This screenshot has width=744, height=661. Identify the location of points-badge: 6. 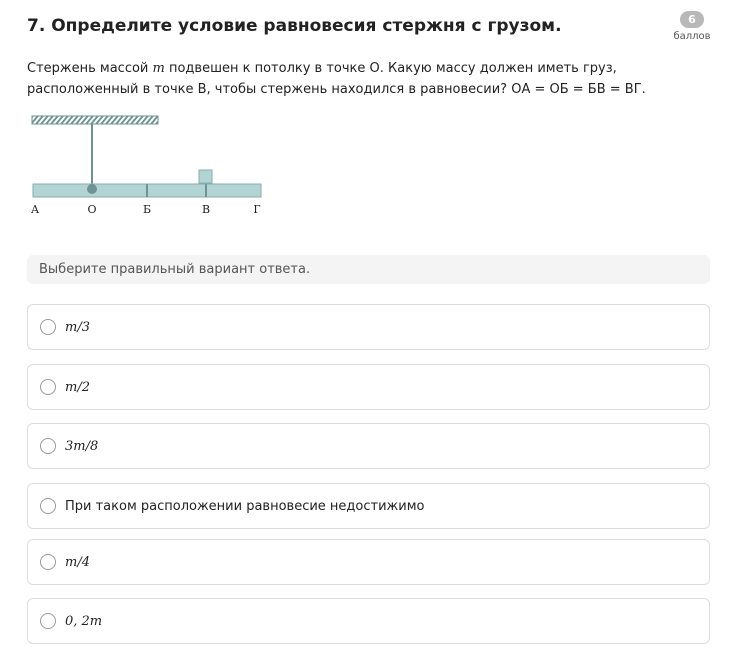
(692, 19).